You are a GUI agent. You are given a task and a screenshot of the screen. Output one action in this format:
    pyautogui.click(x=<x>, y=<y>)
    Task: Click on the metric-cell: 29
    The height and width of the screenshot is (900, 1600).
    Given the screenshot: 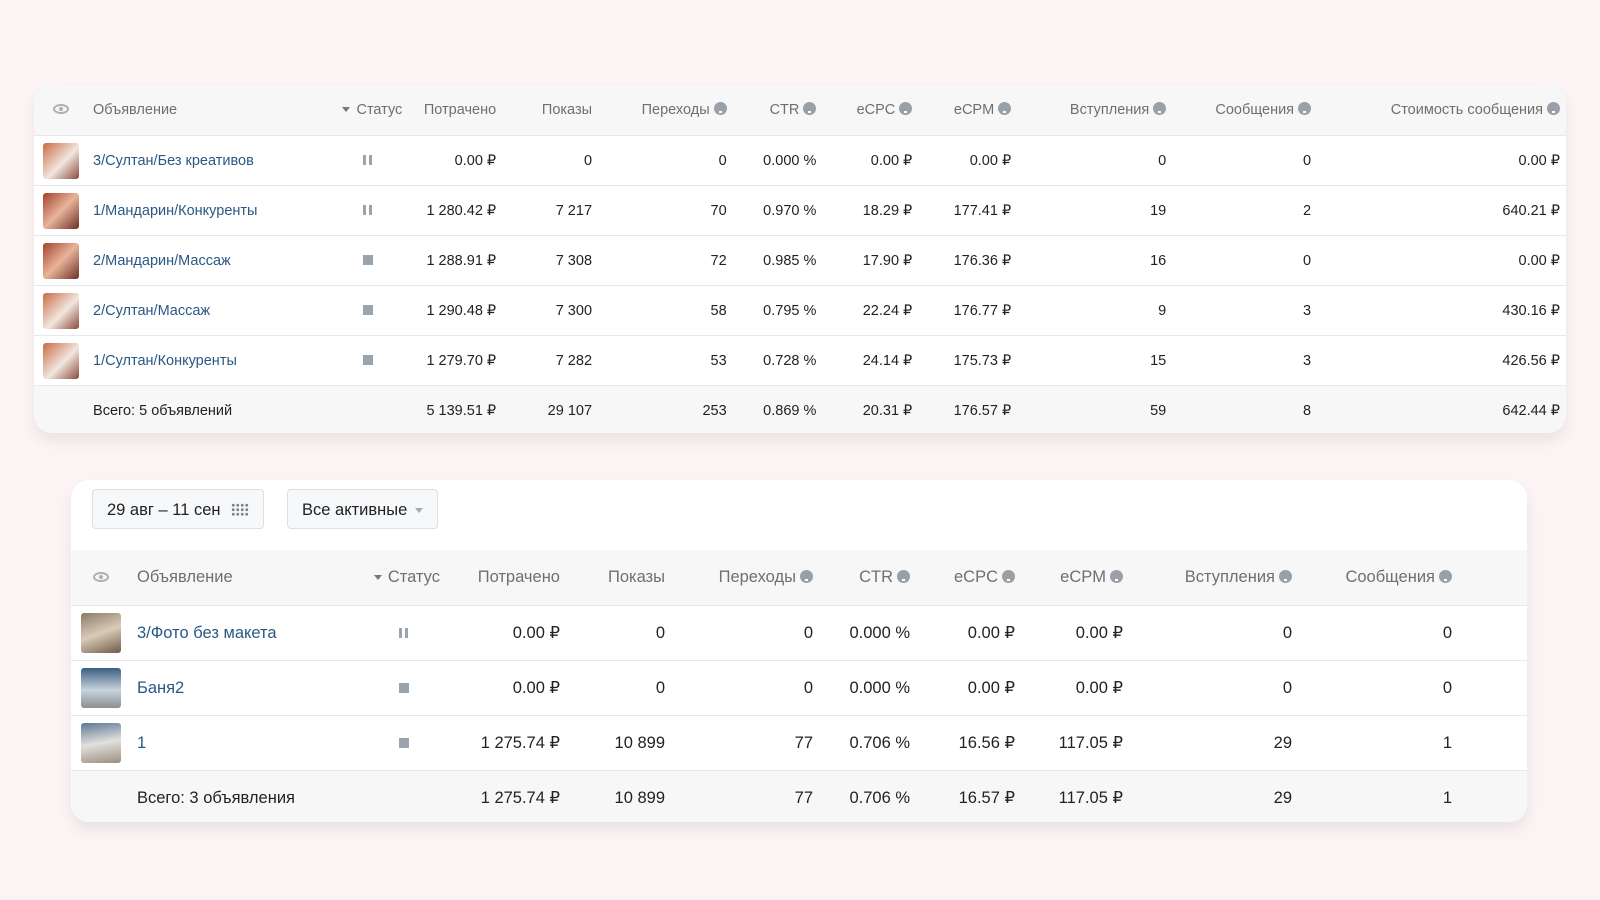 What is the action you would take?
    pyautogui.click(x=1213, y=796)
    